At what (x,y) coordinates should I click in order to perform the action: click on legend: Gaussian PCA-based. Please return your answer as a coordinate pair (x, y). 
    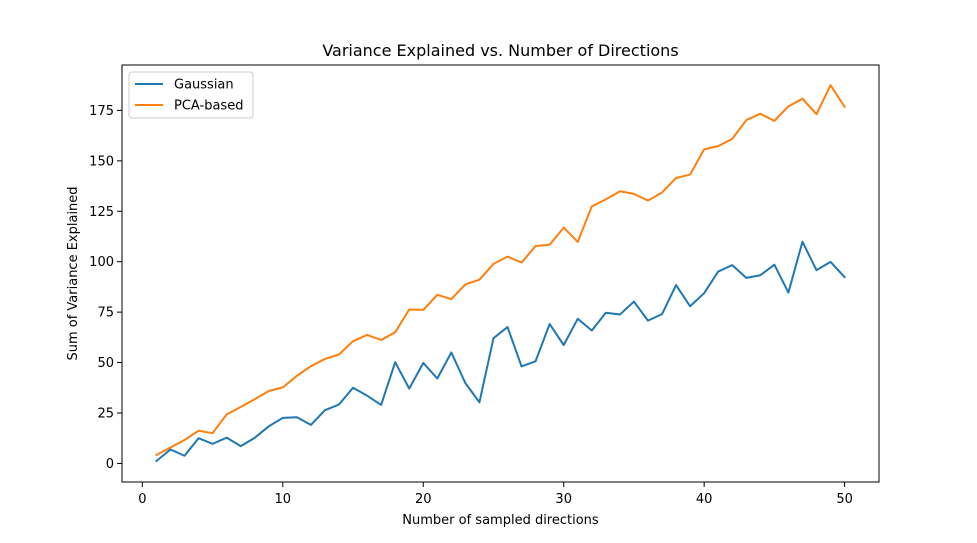
    Looking at the image, I should click on (191, 95).